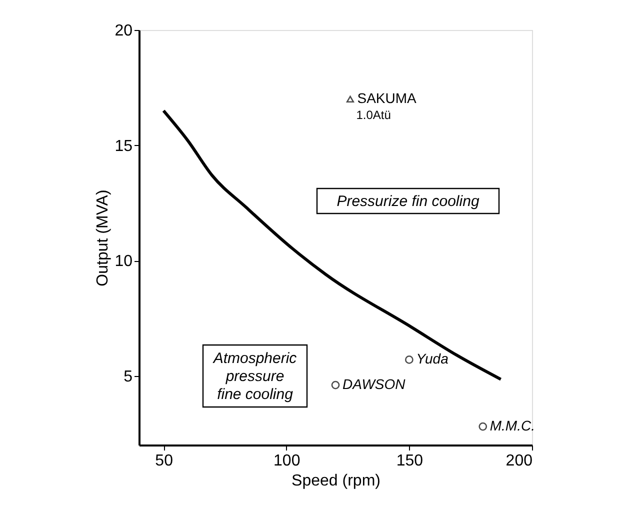 This screenshot has height=526, width=643. What do you see at coordinates (287, 461) in the screenshot?
I see `x-tick-label: 100` at bounding box center [287, 461].